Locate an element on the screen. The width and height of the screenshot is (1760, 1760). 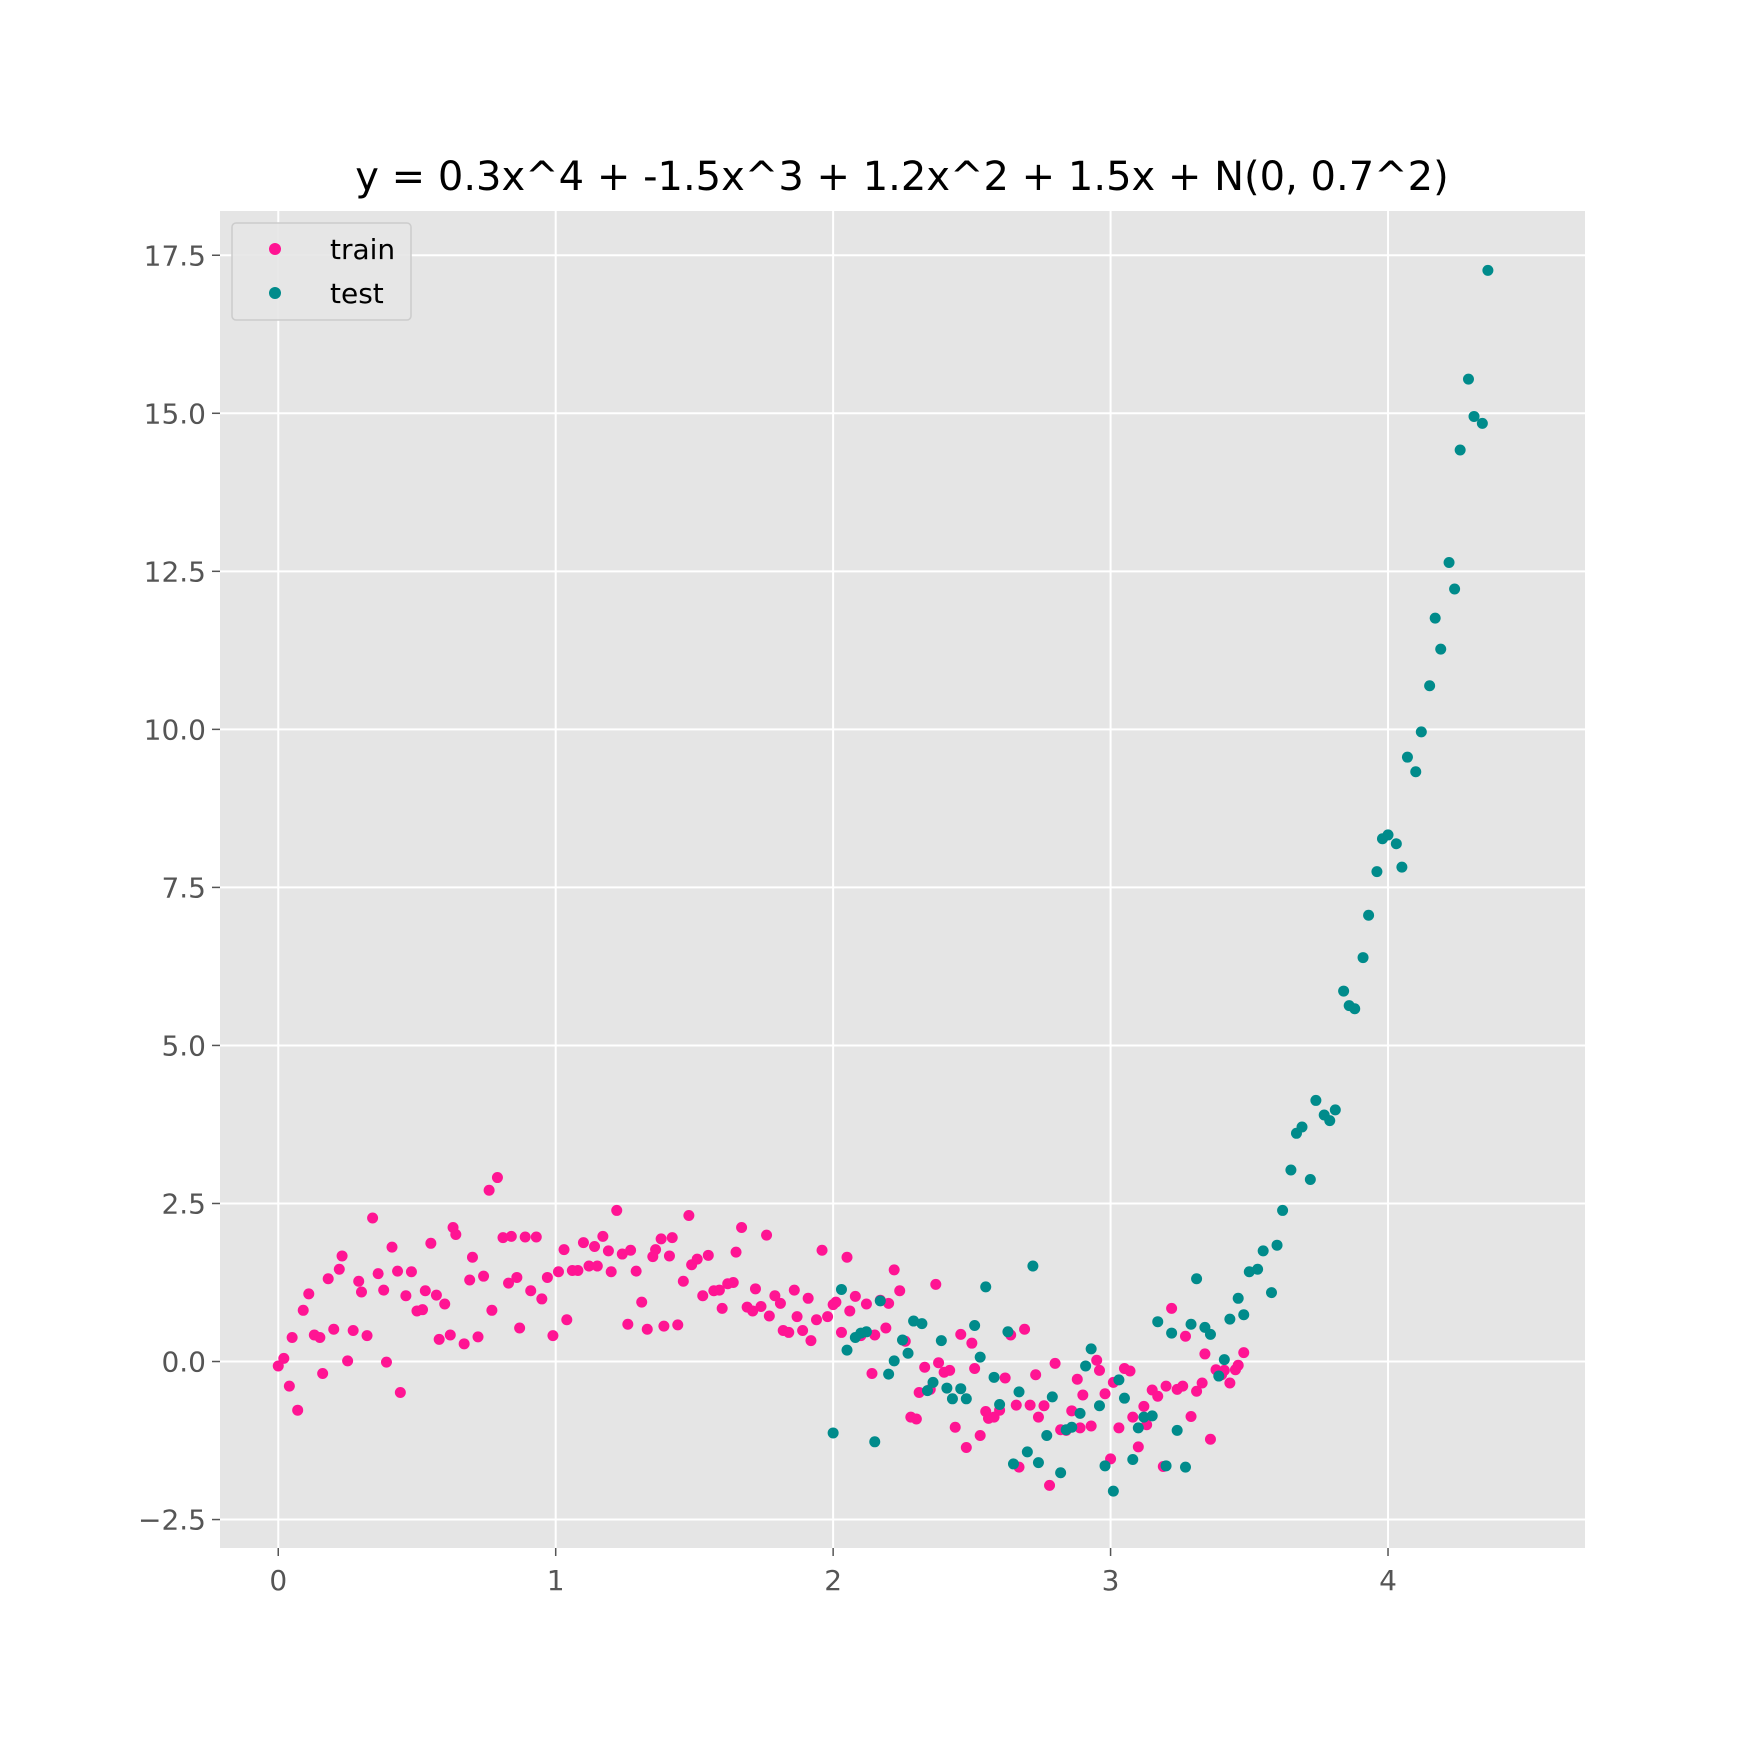
y-tick-label: 7.5 is located at coordinates (183, 887).